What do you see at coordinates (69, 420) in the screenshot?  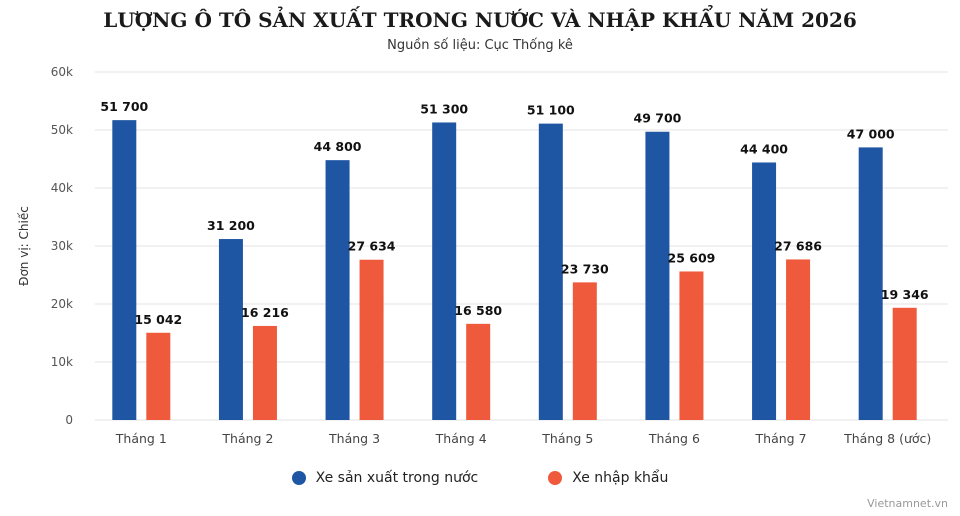 I see `y-tick-label: 0` at bounding box center [69, 420].